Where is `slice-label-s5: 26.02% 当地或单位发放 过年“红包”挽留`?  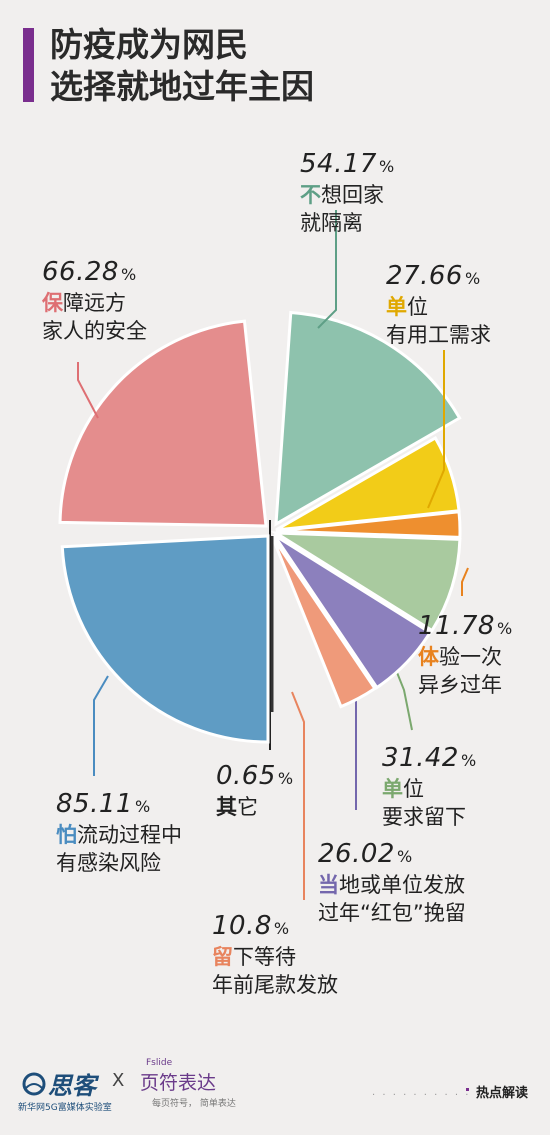
slice-label-s5: 26.02% 当地或单位发放 过年“红包”挽留 is located at coordinates (392, 883).